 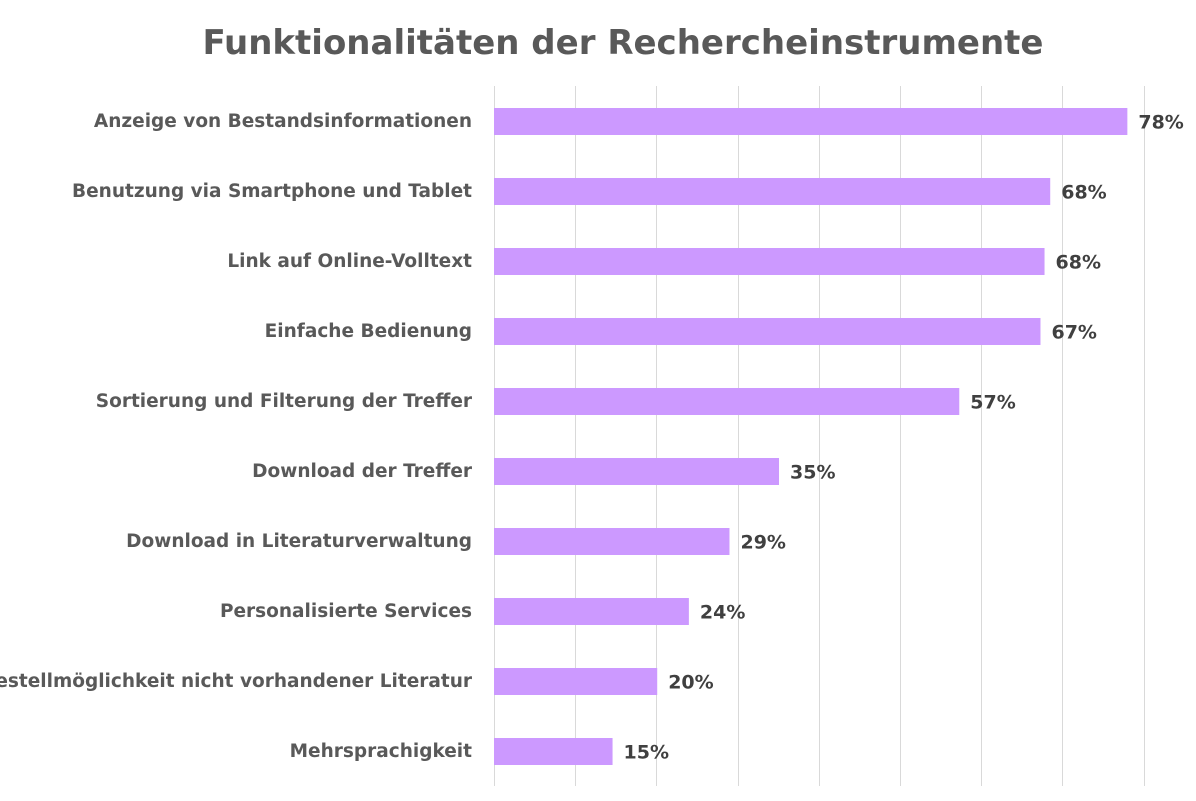 I want to click on value-label-2: 68%, so click(x=1078, y=263).